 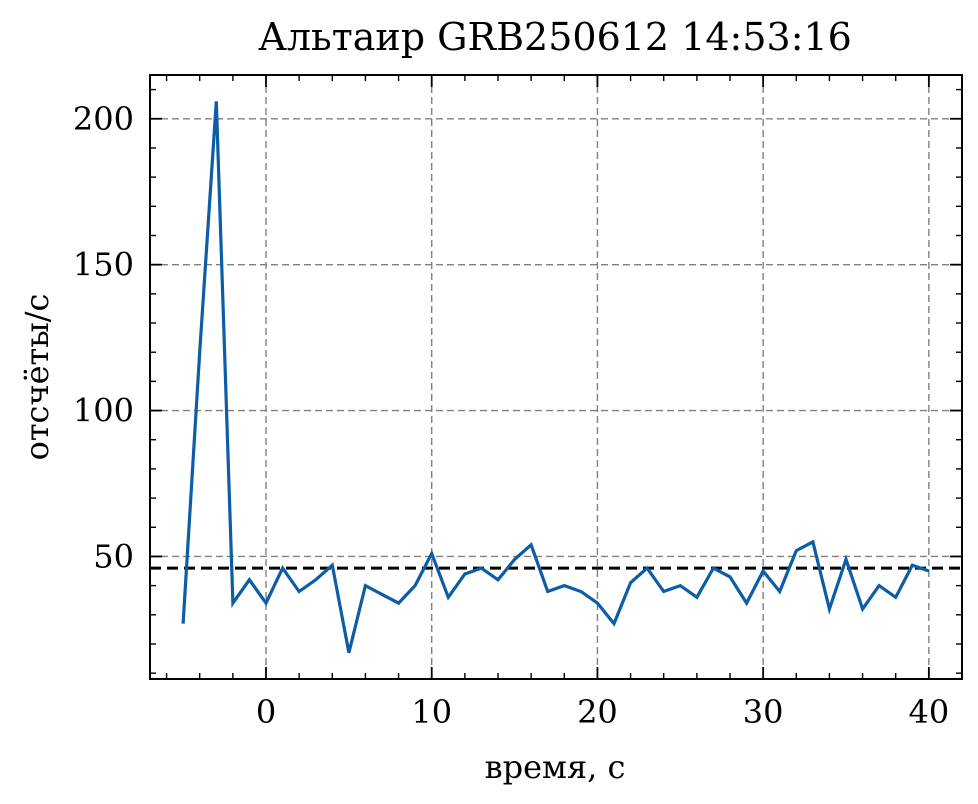 What do you see at coordinates (431, 712) in the screenshot?
I see `x-tick-label: 10` at bounding box center [431, 712].